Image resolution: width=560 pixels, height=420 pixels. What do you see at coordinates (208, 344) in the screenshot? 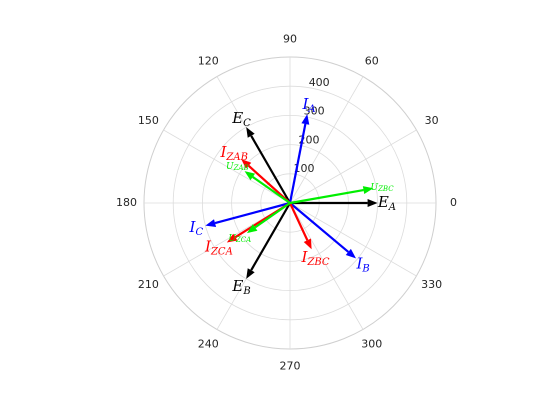
I see `angle-tick-label: 240` at bounding box center [208, 344].